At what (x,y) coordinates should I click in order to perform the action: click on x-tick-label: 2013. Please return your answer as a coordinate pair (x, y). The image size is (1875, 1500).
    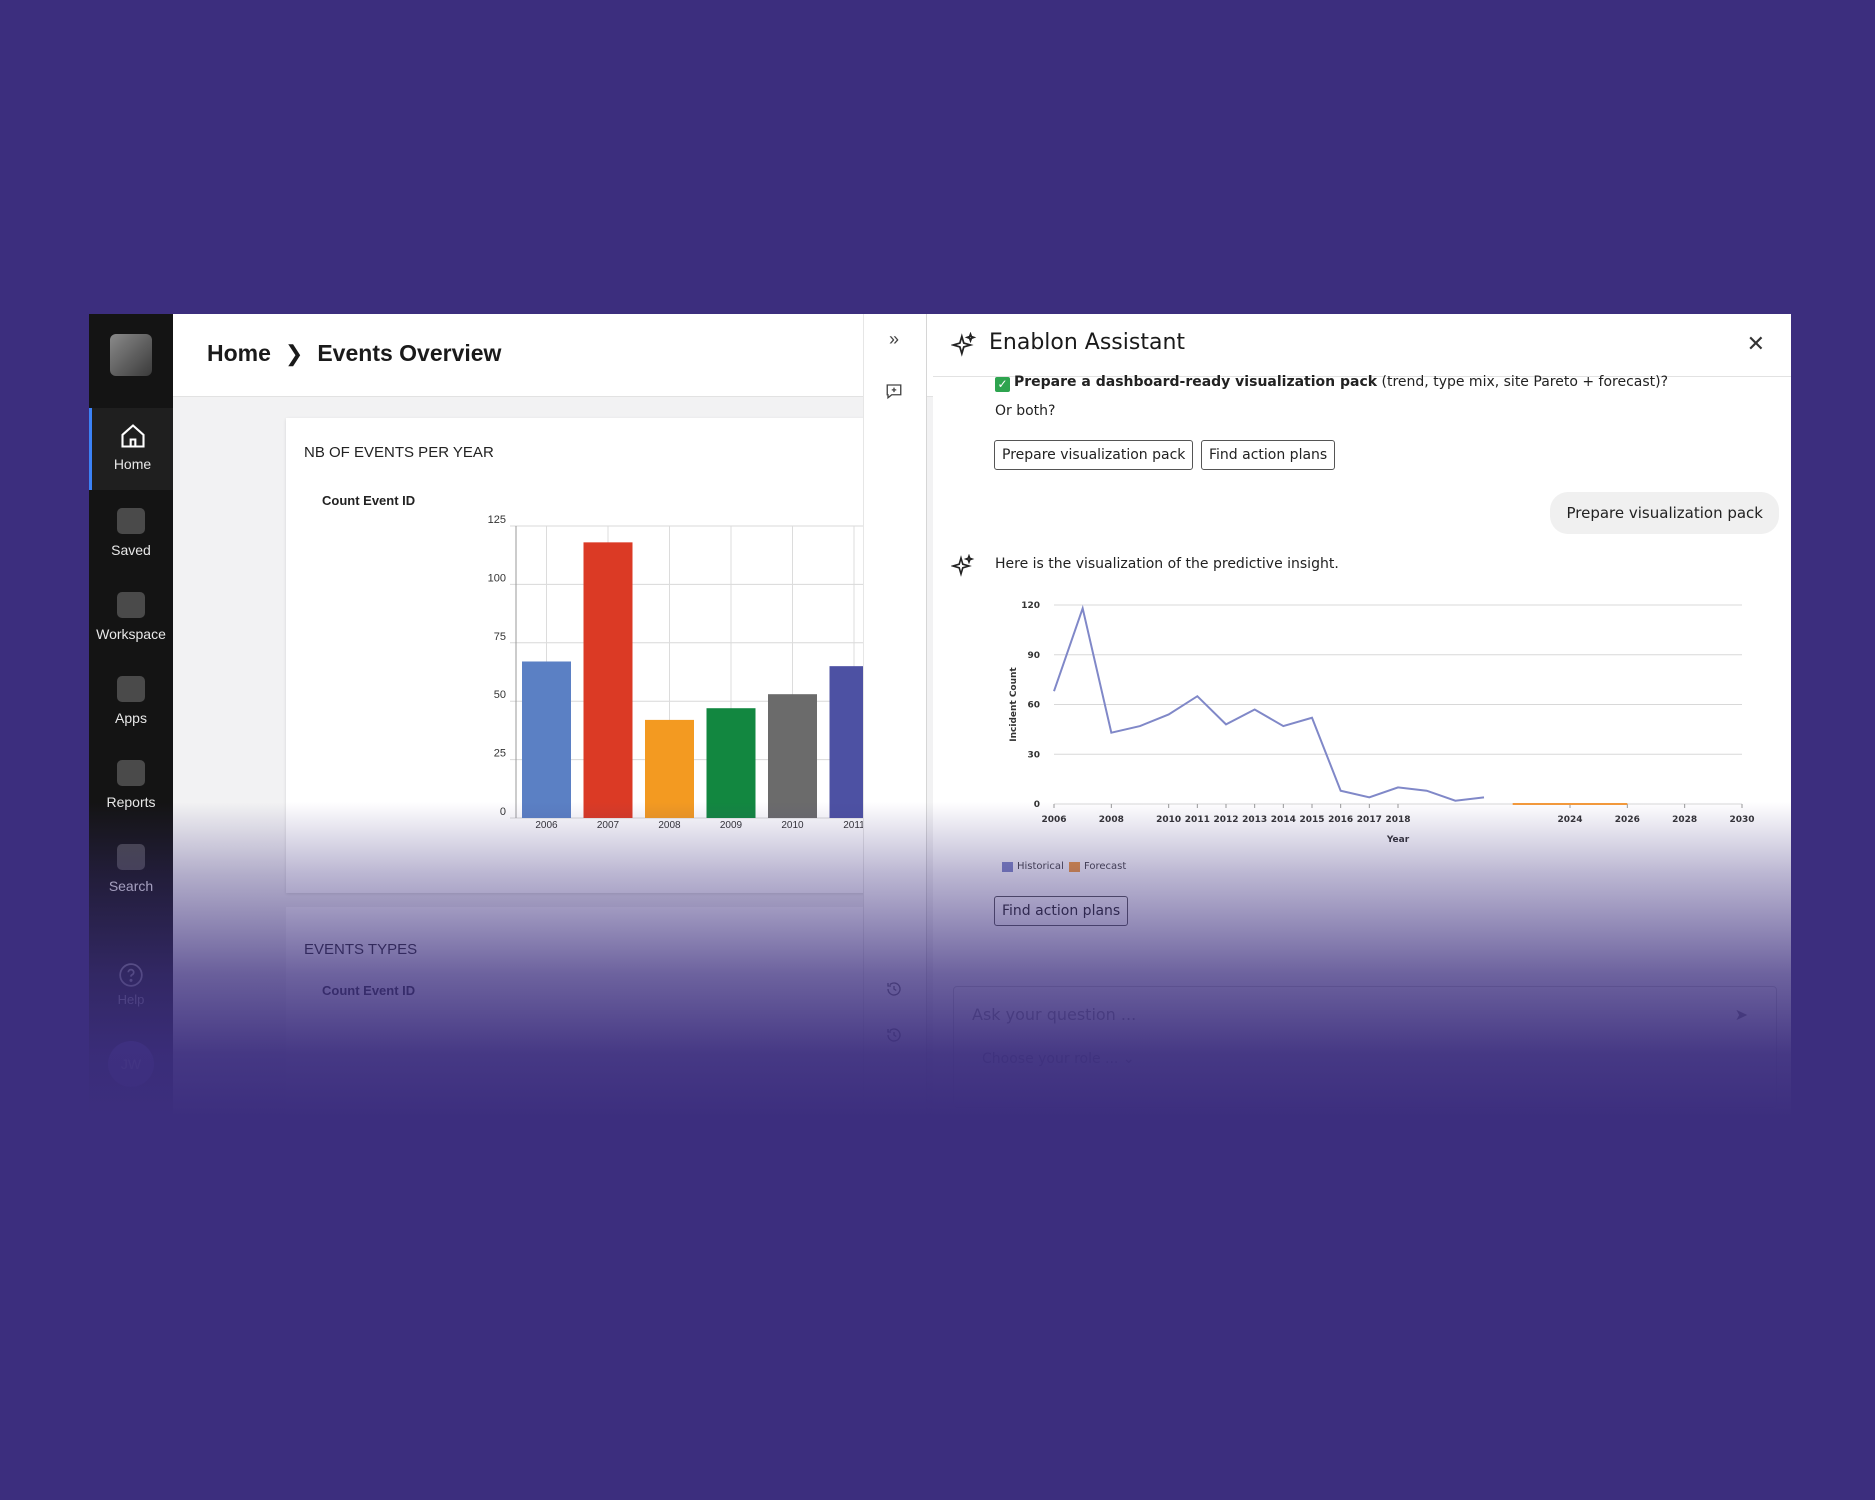
    Looking at the image, I should click on (1254, 820).